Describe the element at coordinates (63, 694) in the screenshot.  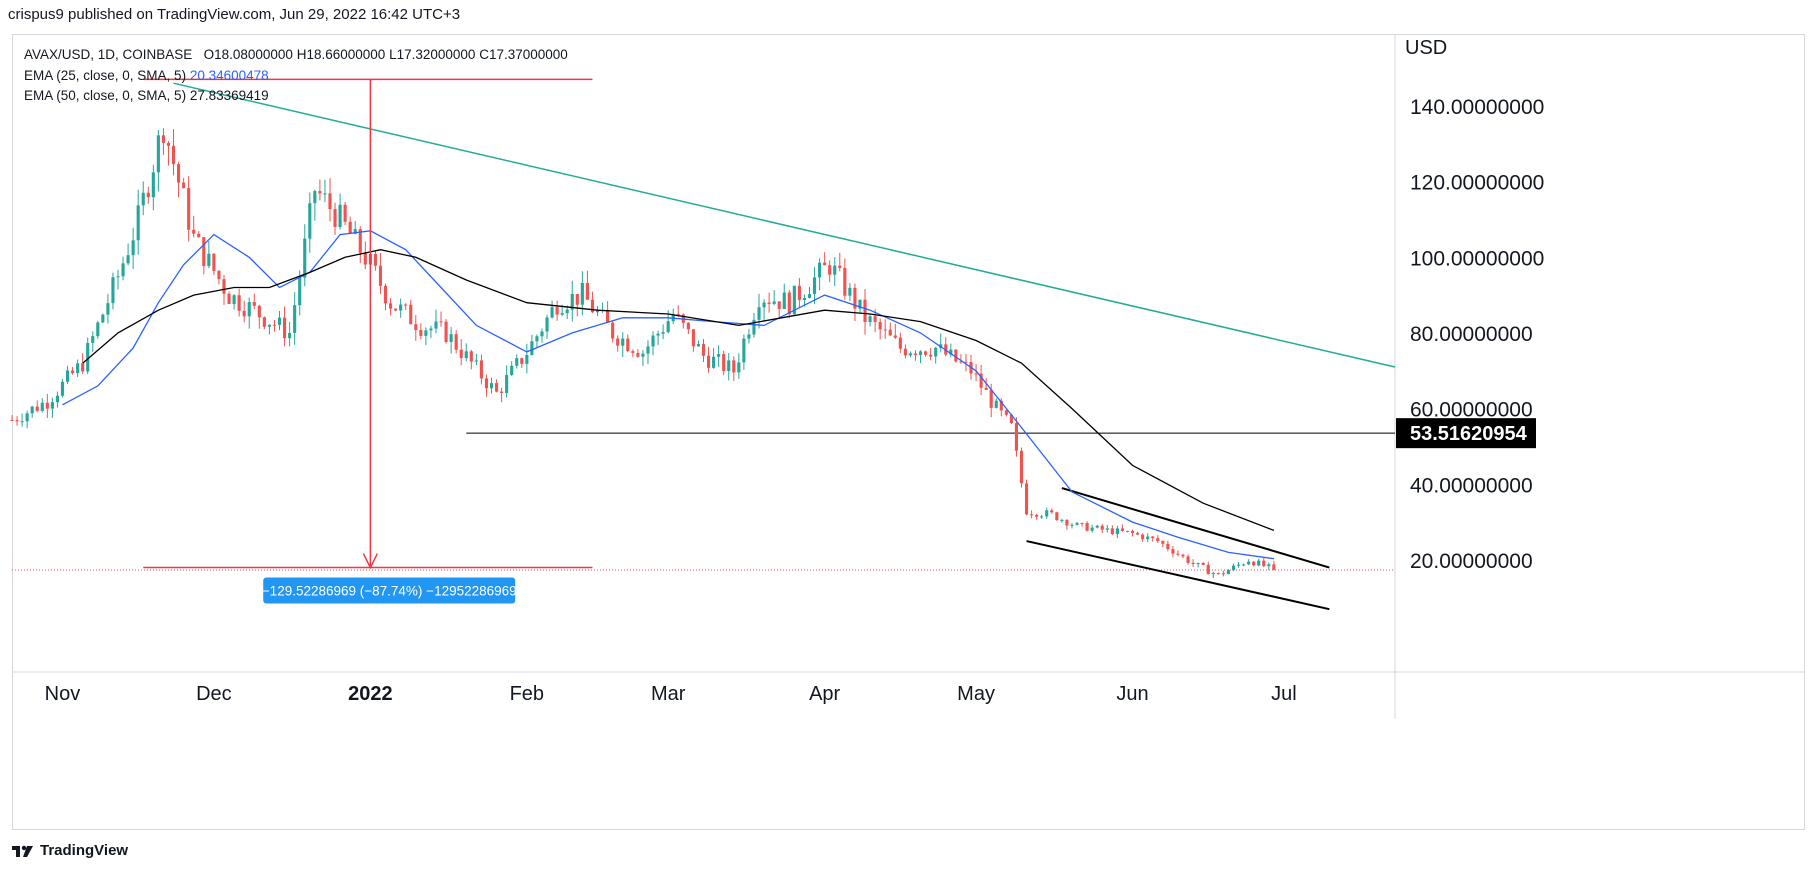
I see `x-tick-label: Nov` at that location.